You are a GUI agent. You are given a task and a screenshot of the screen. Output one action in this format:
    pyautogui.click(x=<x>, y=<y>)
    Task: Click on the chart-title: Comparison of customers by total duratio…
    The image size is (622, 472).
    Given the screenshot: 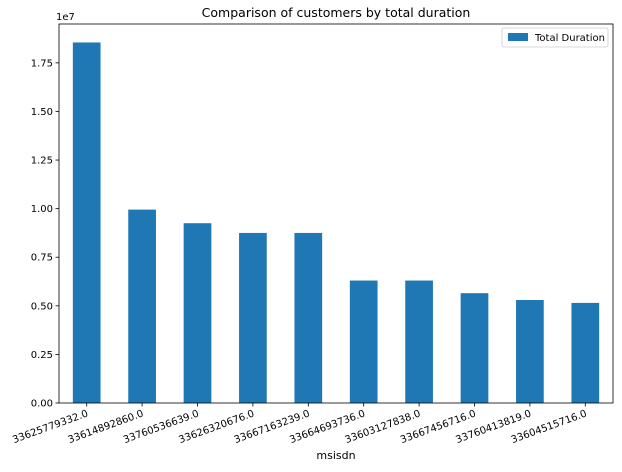 What is the action you would take?
    pyautogui.click(x=336, y=12)
    